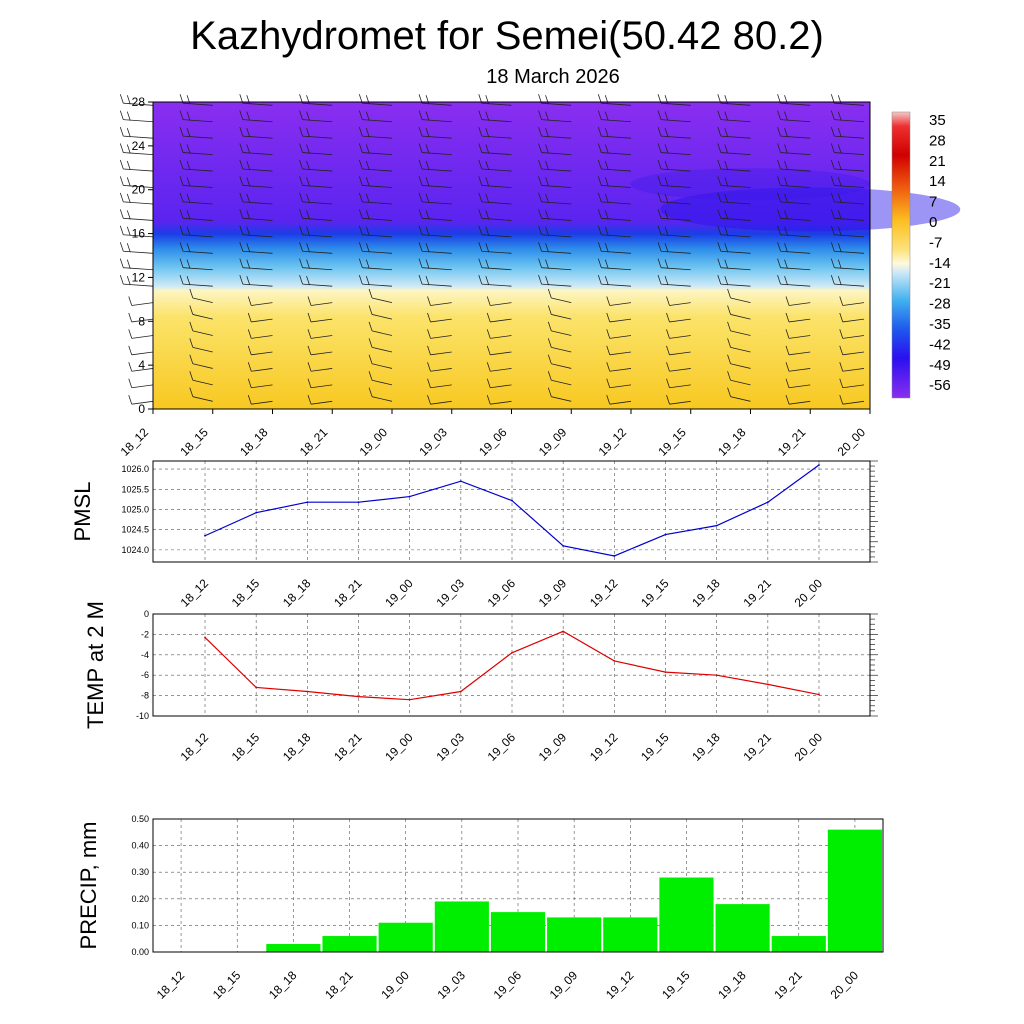  What do you see at coordinates (655, 593) in the screenshot?
I see `x-tick-label: 19_15` at bounding box center [655, 593].